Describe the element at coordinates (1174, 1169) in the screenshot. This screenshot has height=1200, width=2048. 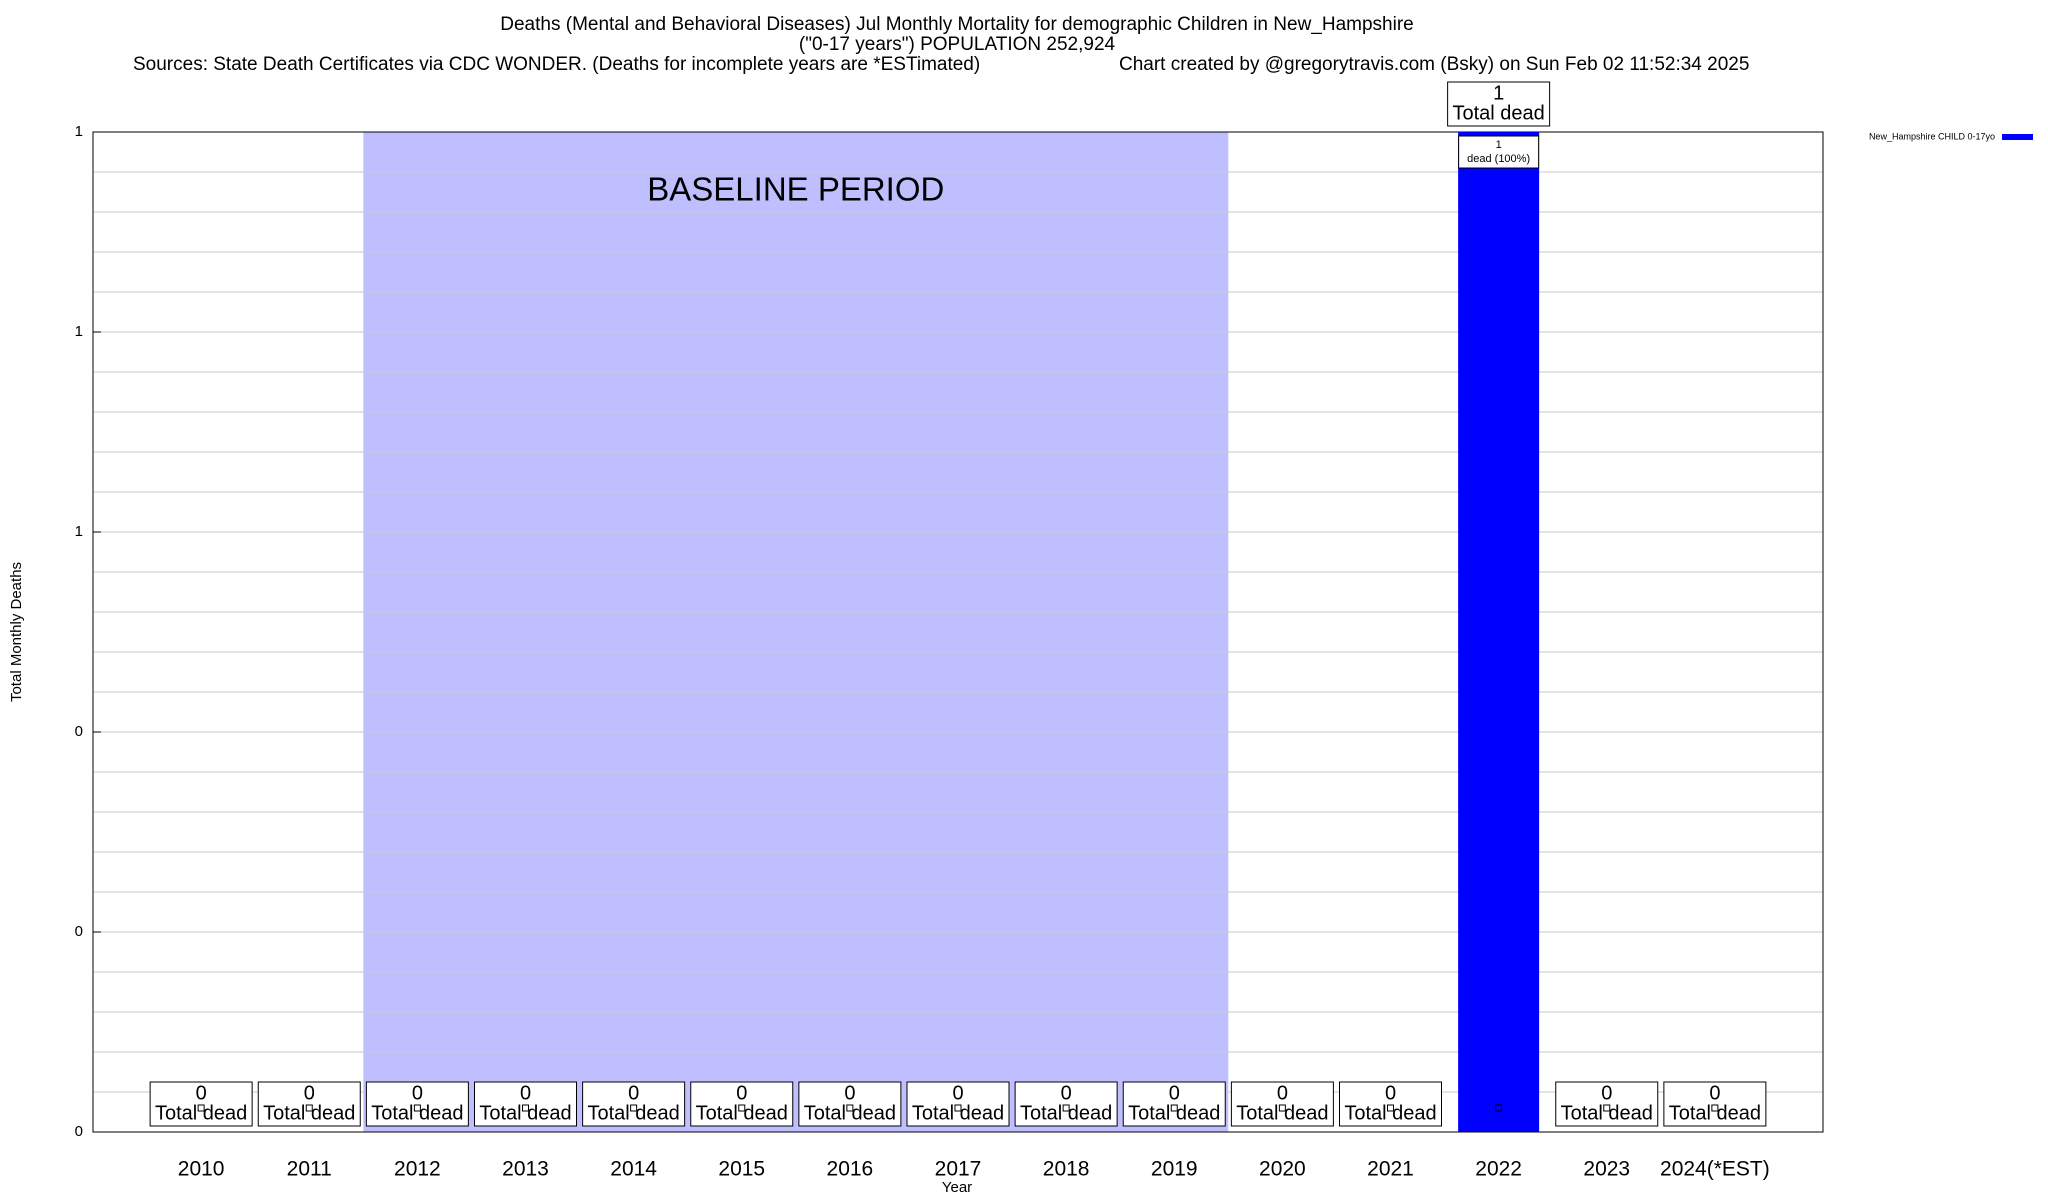
I see `x-tick-label: 2019` at that location.